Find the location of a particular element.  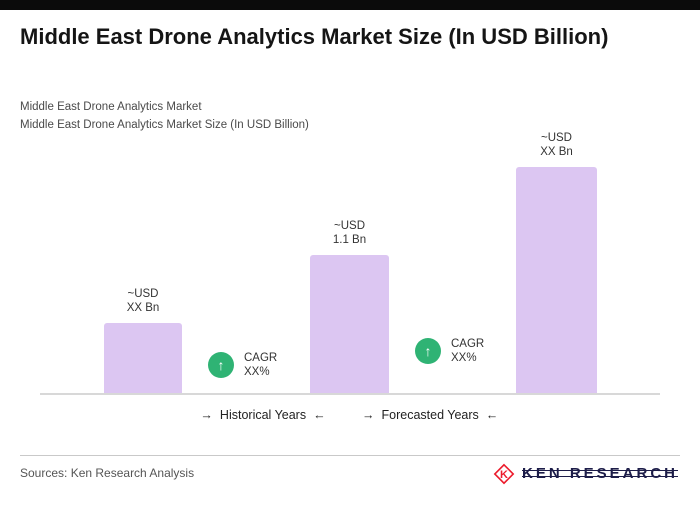

ken-research-logo: K KEN RESEARCH is located at coordinates (586, 474).